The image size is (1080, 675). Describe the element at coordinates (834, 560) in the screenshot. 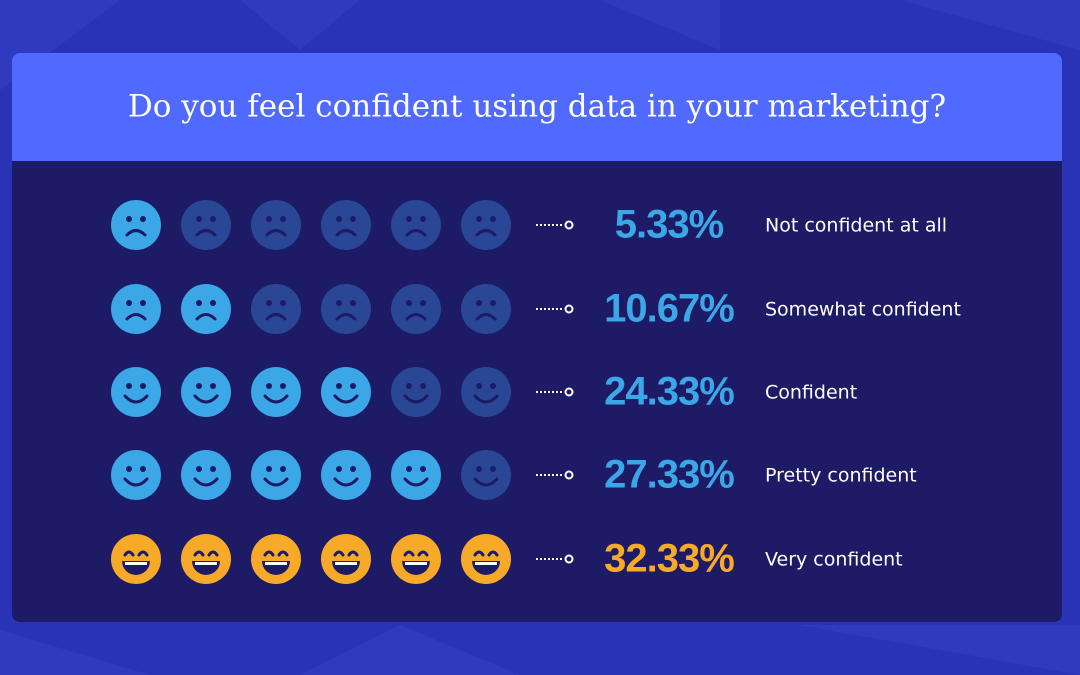

I see `answer-label: Very confident` at that location.